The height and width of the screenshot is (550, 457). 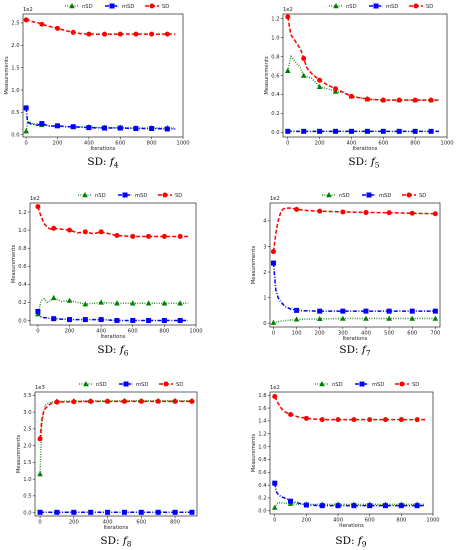 What do you see at coordinates (275, 114) in the screenshot?
I see `y-tick-label: 0.2` at bounding box center [275, 114].